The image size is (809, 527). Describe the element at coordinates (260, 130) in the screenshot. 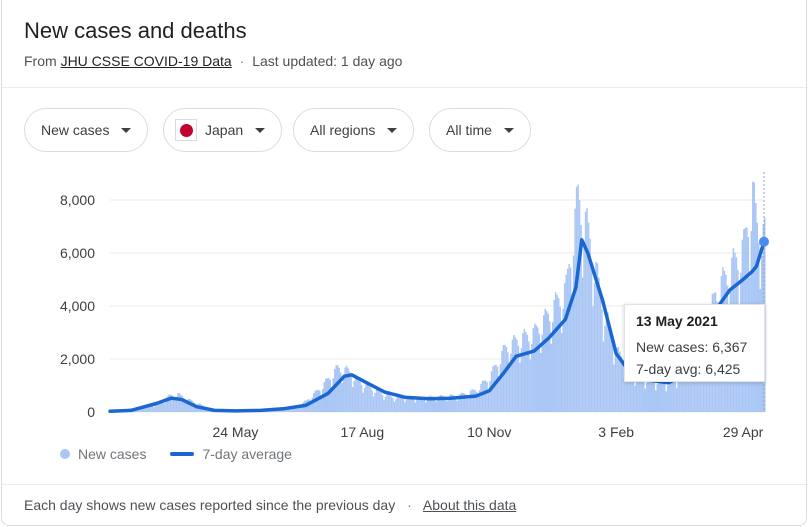

I see `chevron-down-icon` at that location.